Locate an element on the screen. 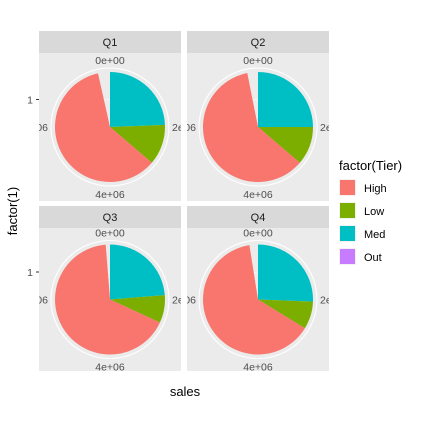 This screenshot has width=440, height=434. facet-strip-label: Q3 is located at coordinates (110, 218).